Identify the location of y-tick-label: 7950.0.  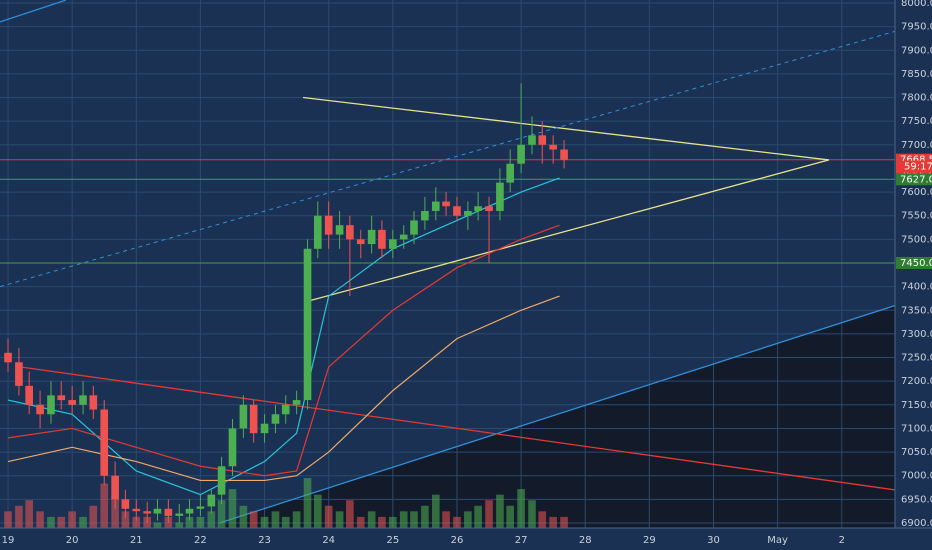
(916, 27).